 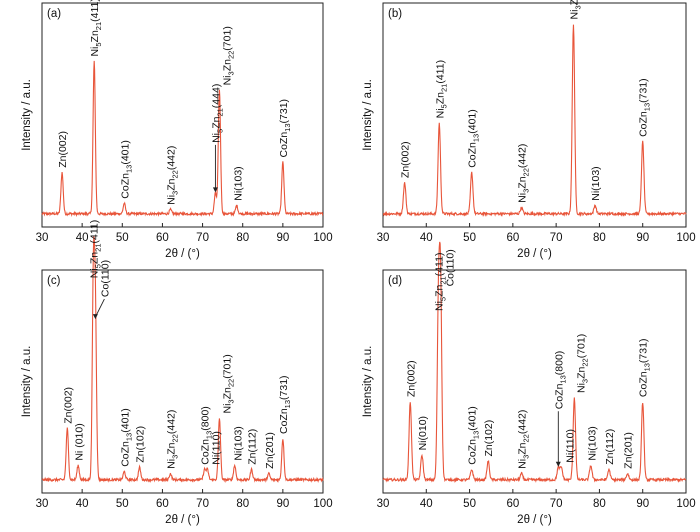 What do you see at coordinates (182, 139) in the screenshot?
I see `xrd-pattern-line` at bounding box center [182, 139].